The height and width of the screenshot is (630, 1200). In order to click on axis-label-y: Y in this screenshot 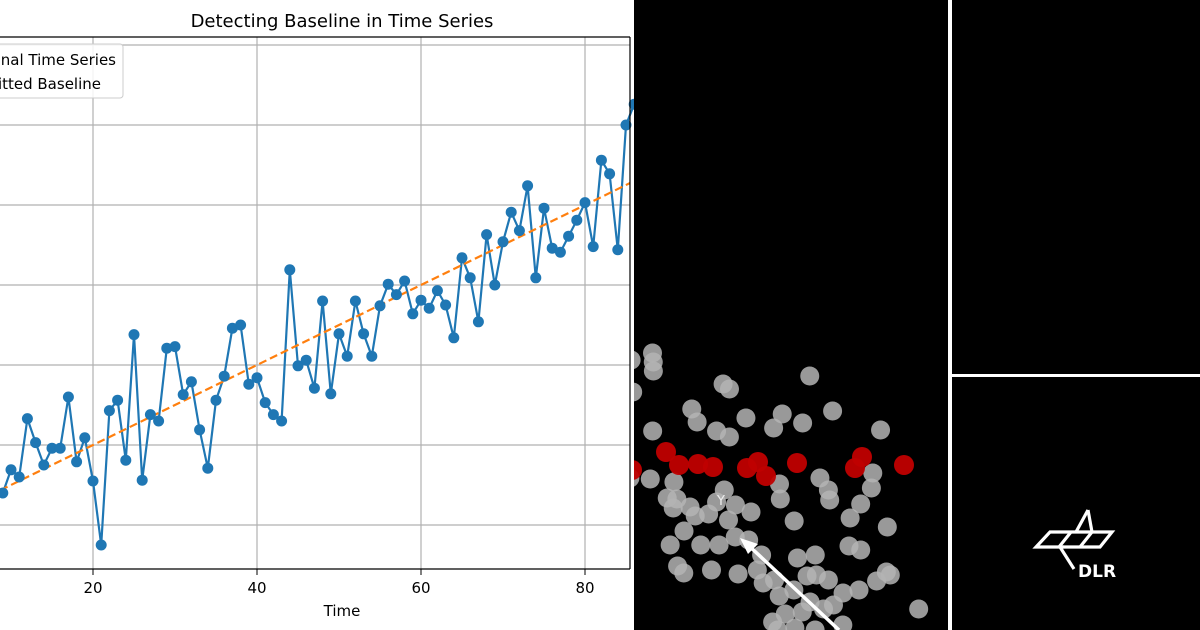, I will do `click(720, 501)`.